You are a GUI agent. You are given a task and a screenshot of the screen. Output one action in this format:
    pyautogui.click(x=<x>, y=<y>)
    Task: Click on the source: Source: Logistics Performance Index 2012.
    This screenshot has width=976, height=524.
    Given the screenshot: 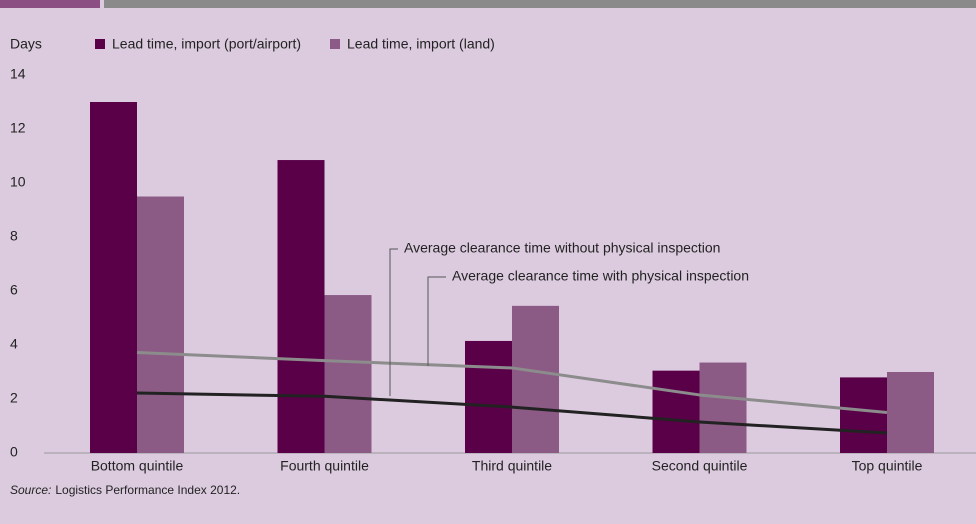 What is the action you would take?
    pyautogui.click(x=125, y=490)
    